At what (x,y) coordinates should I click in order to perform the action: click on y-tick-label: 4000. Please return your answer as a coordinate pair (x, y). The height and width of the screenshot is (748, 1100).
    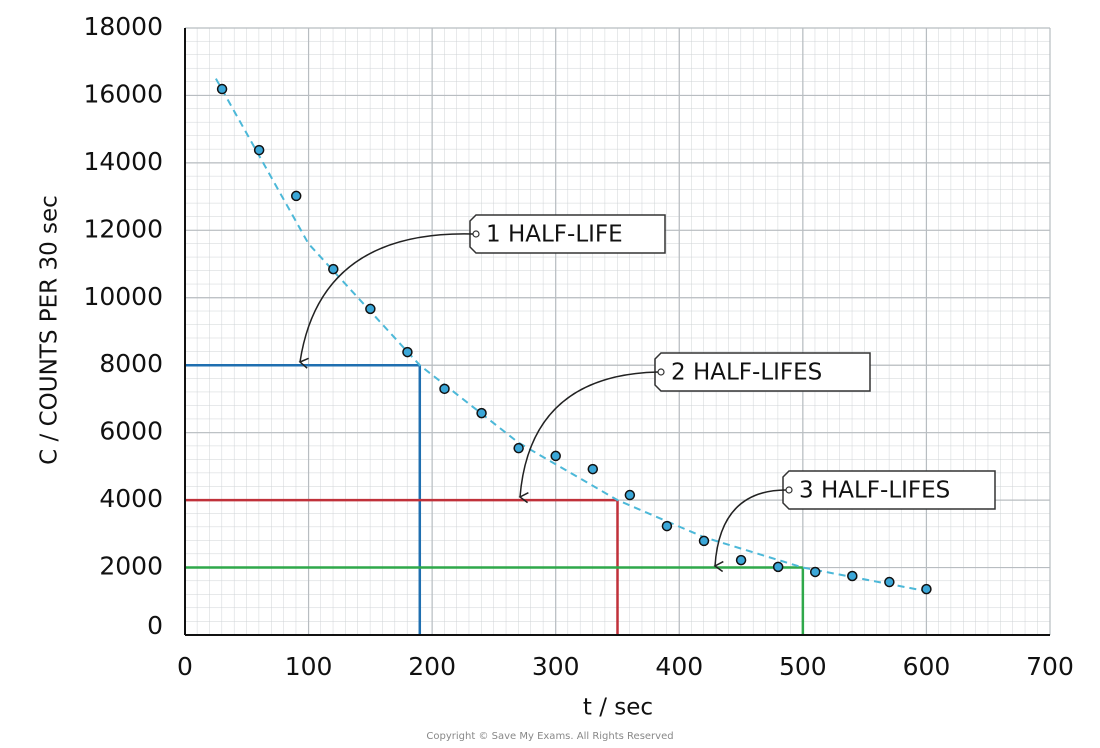
    Looking at the image, I should click on (131, 498).